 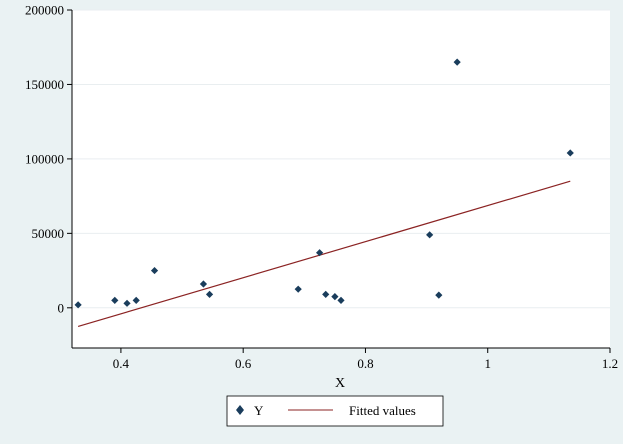 I want to click on legend-y-label: Y, so click(x=259, y=410).